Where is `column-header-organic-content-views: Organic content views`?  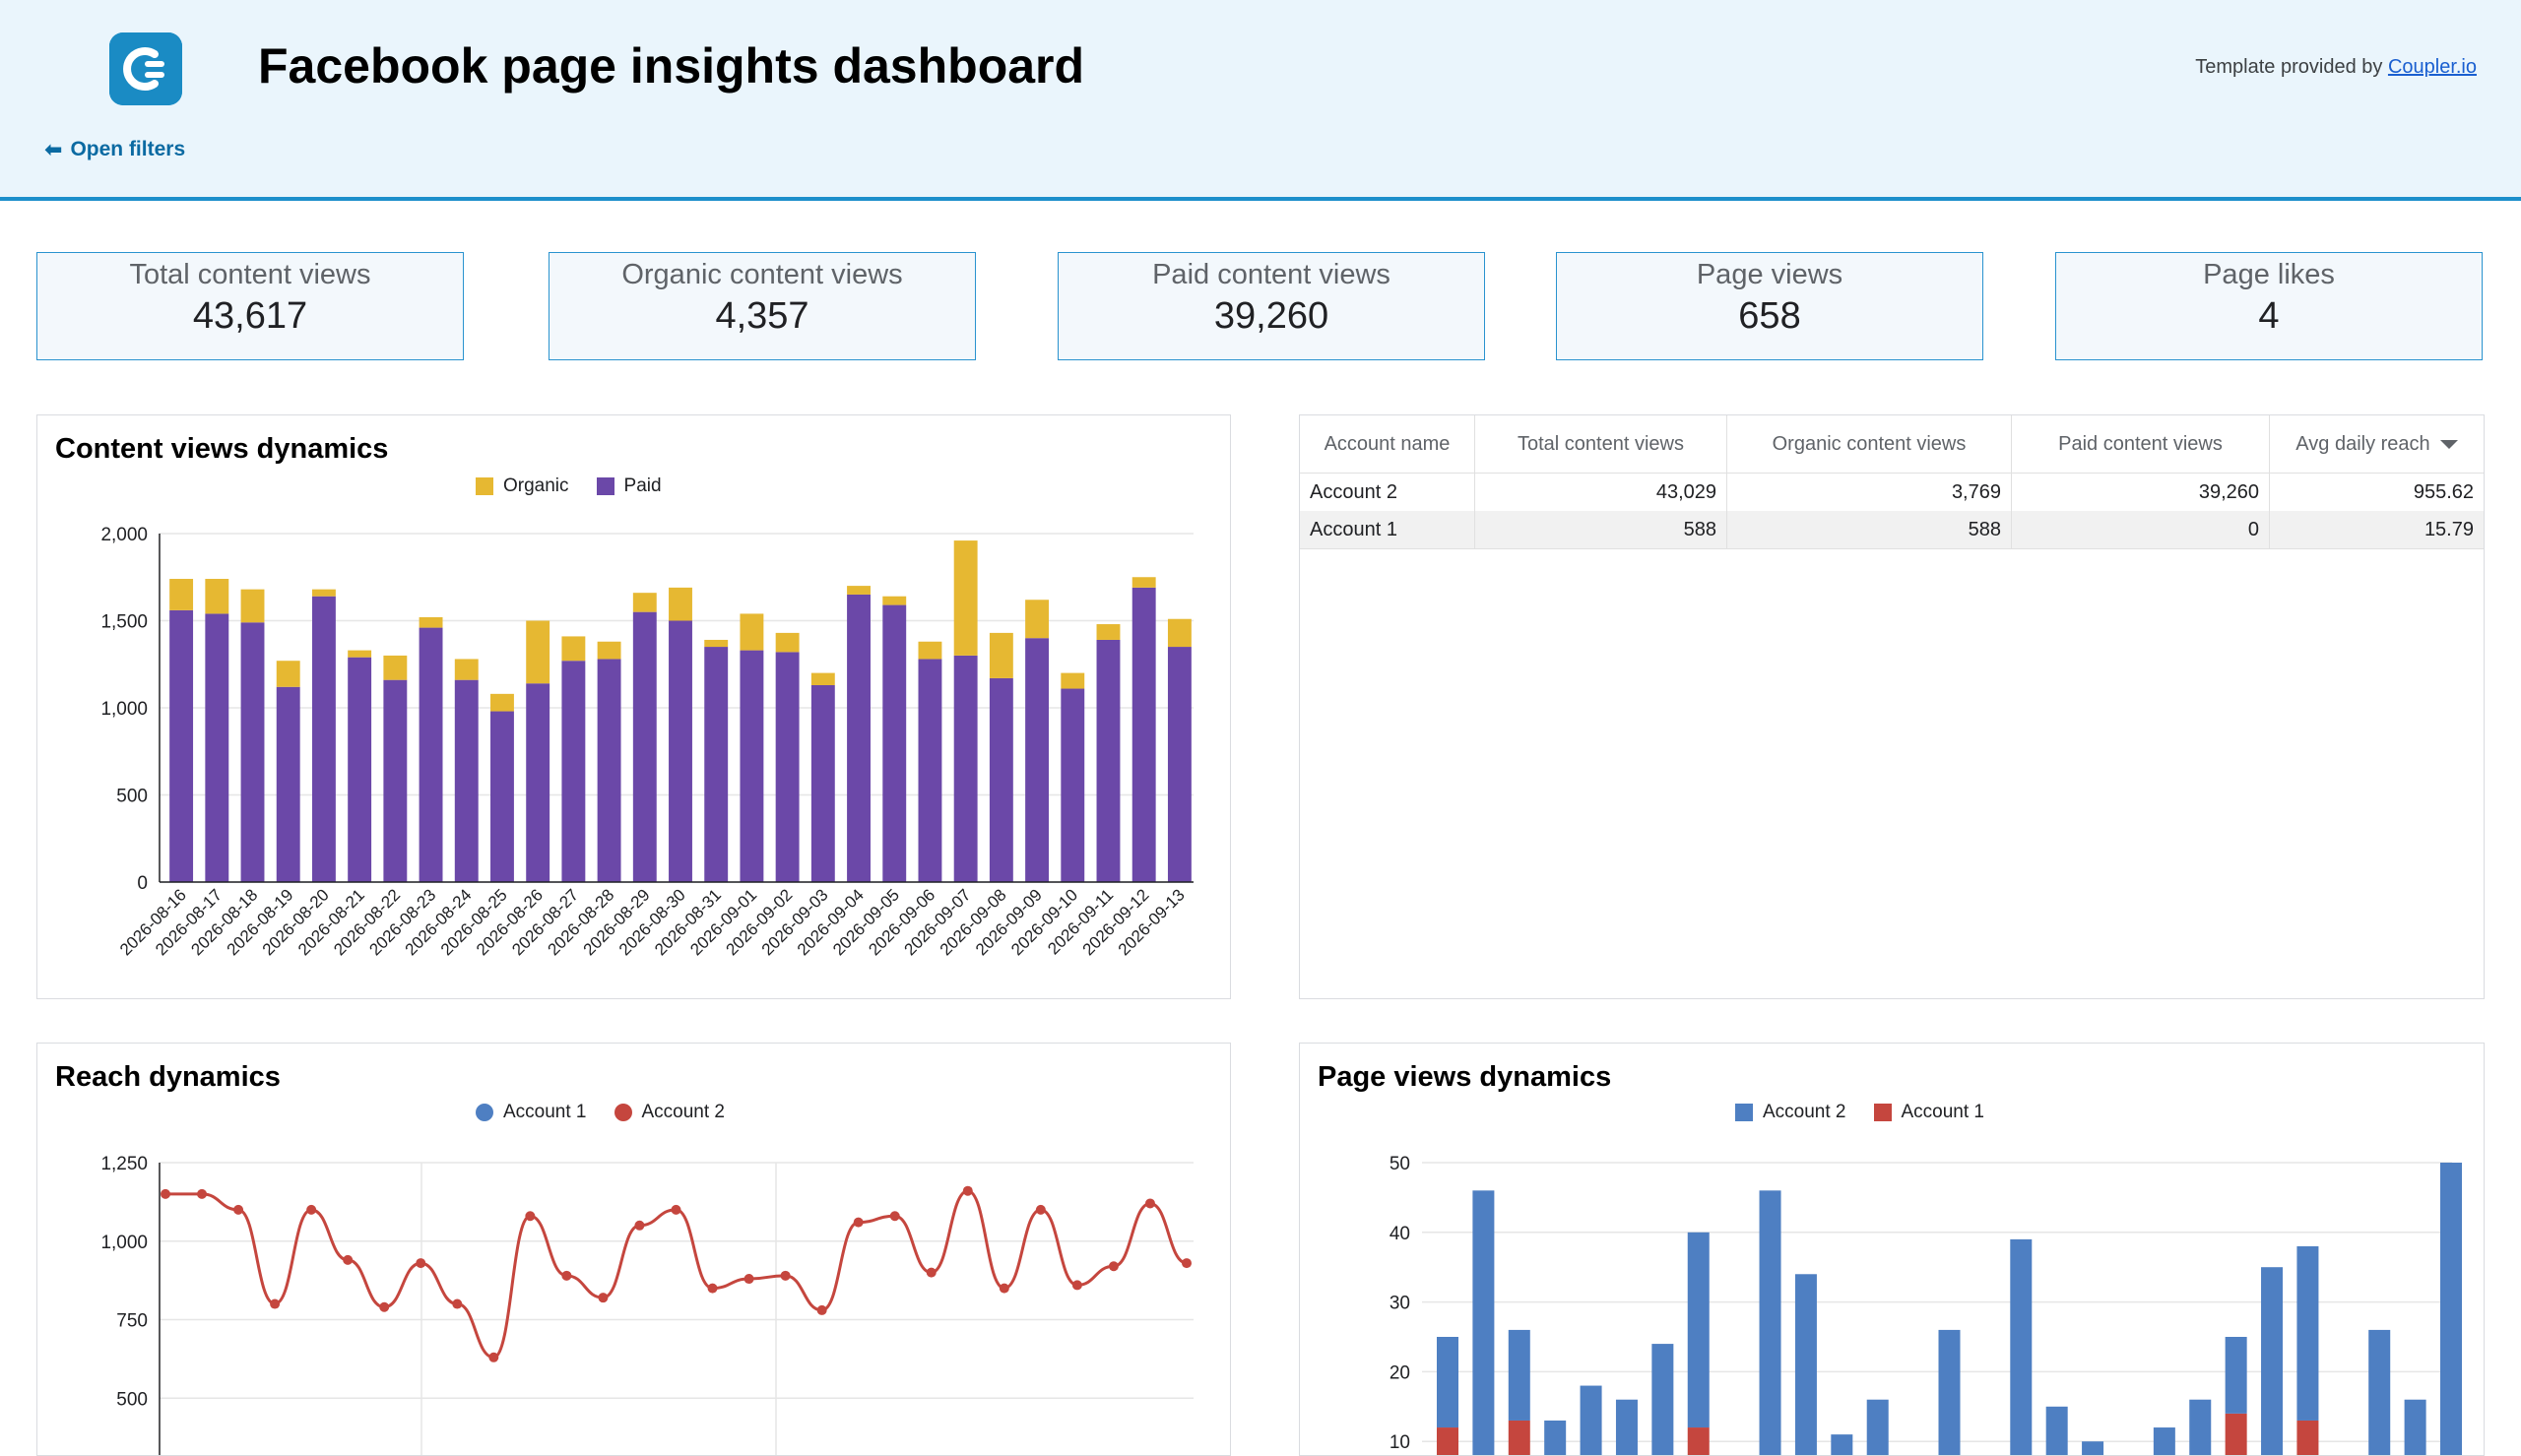 column-header-organic-content-views: Organic content views is located at coordinates (1869, 444).